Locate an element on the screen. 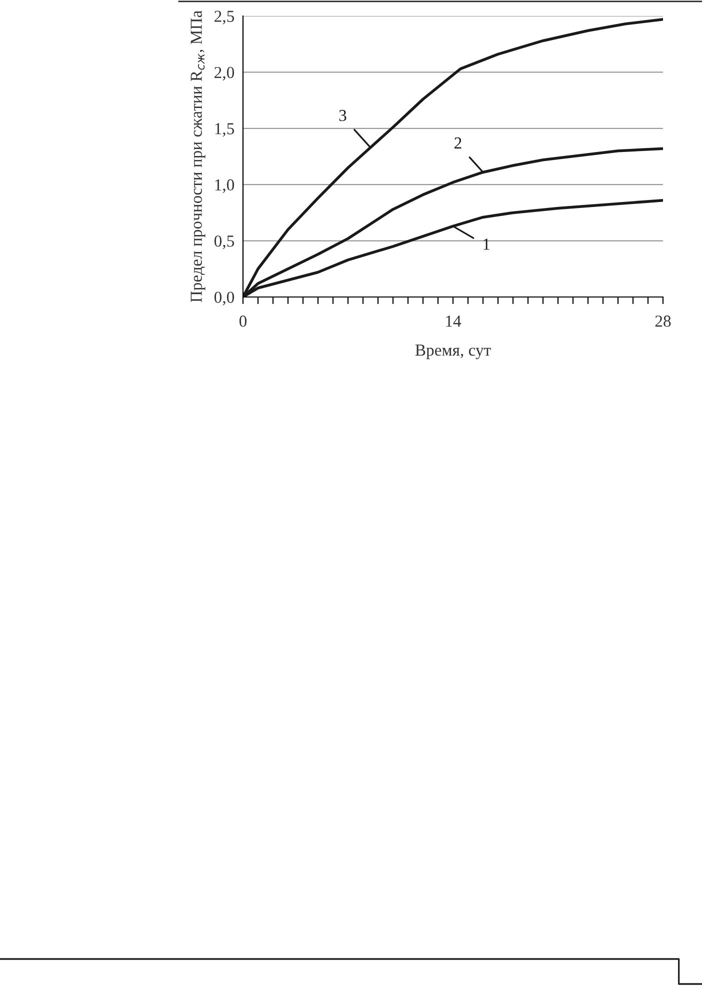 Image resolution: width=702 pixels, height=987 pixels. y-tick-label: 2,0 is located at coordinates (224, 73).